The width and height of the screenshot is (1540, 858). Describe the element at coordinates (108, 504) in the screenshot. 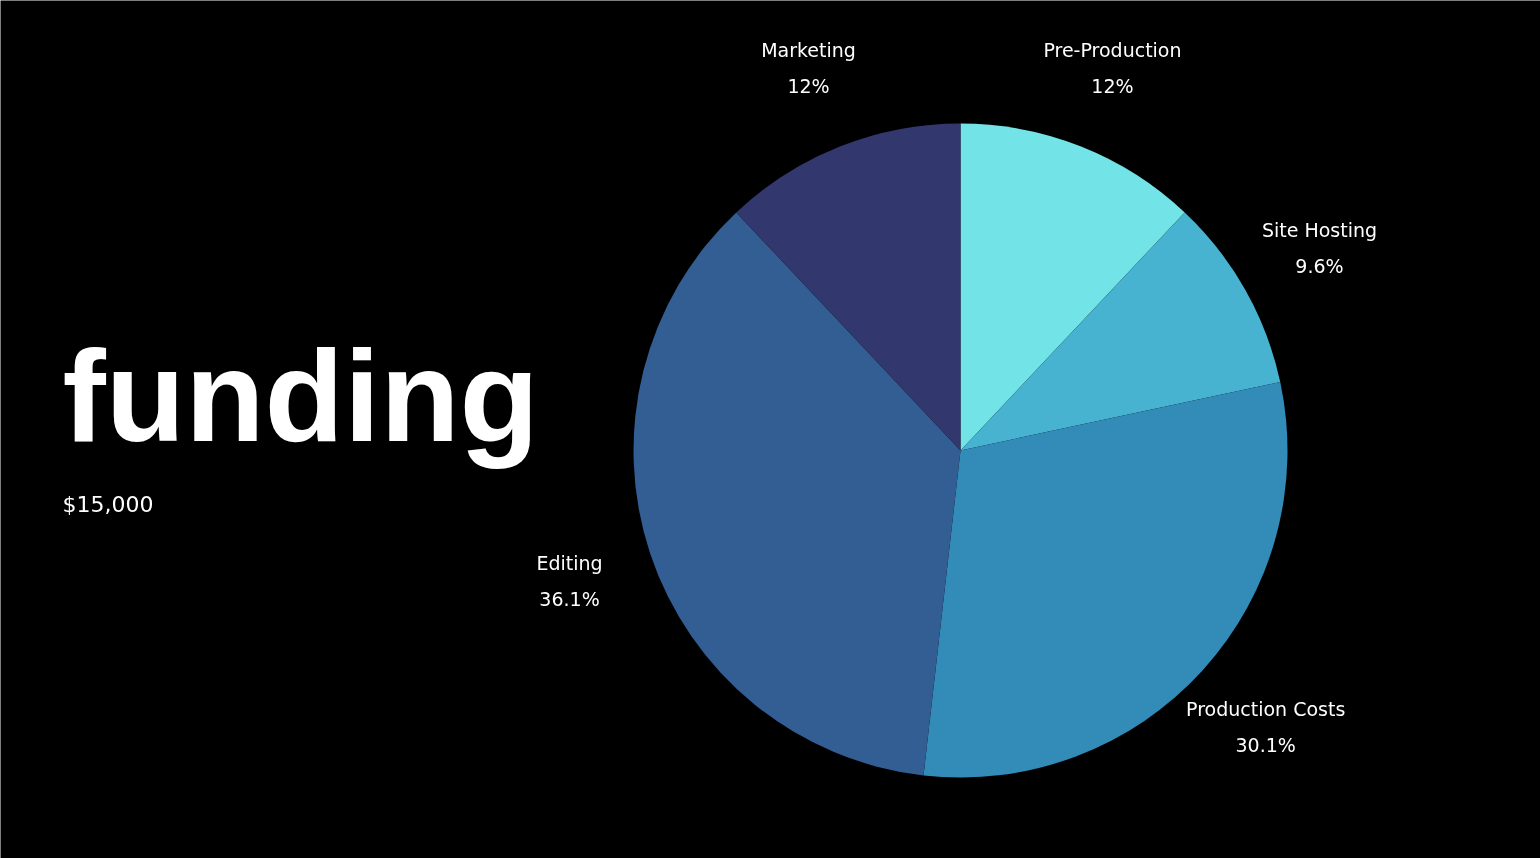

I see `text: $15,000` at that location.